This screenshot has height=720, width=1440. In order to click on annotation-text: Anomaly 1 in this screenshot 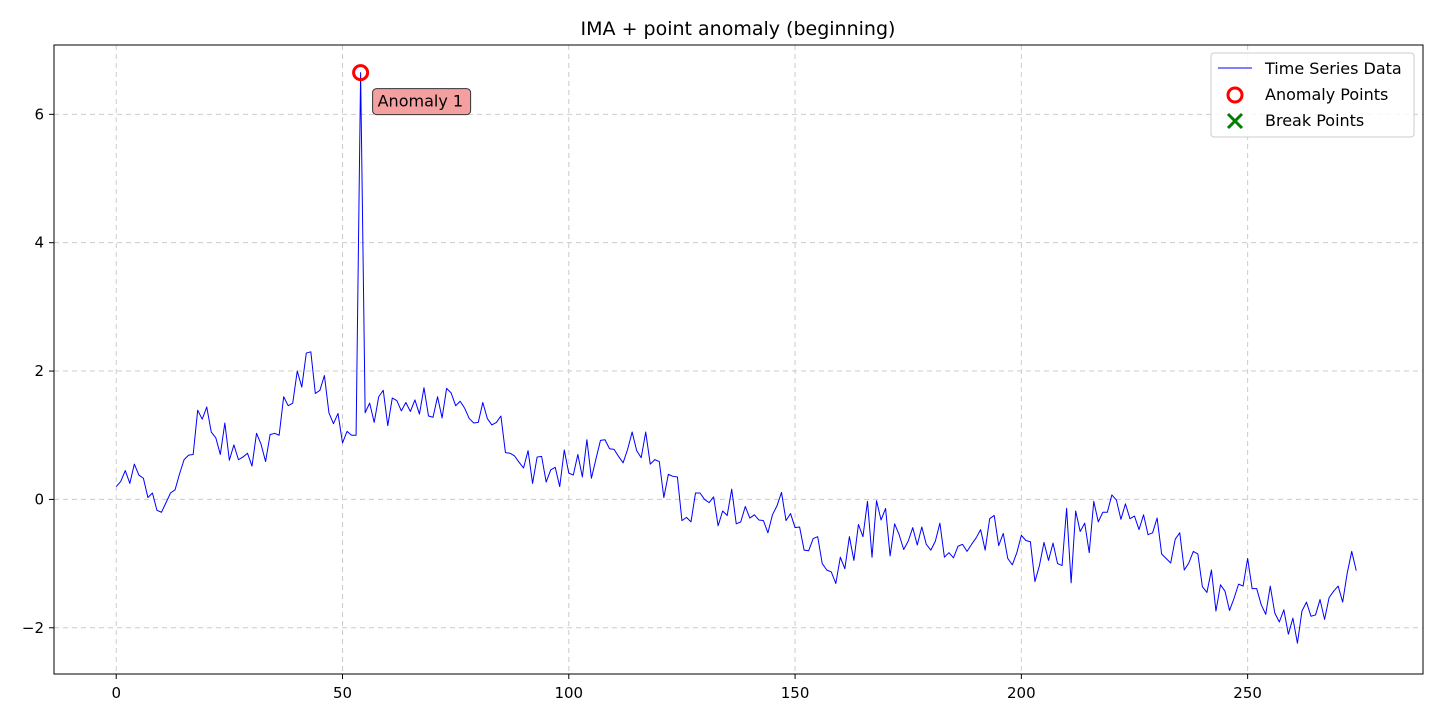, I will do `click(420, 101)`.